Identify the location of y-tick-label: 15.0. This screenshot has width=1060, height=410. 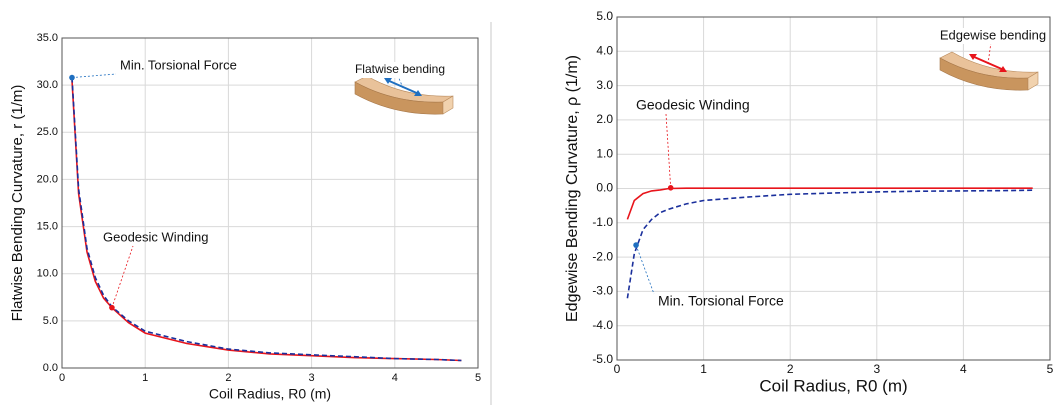
(47, 226).